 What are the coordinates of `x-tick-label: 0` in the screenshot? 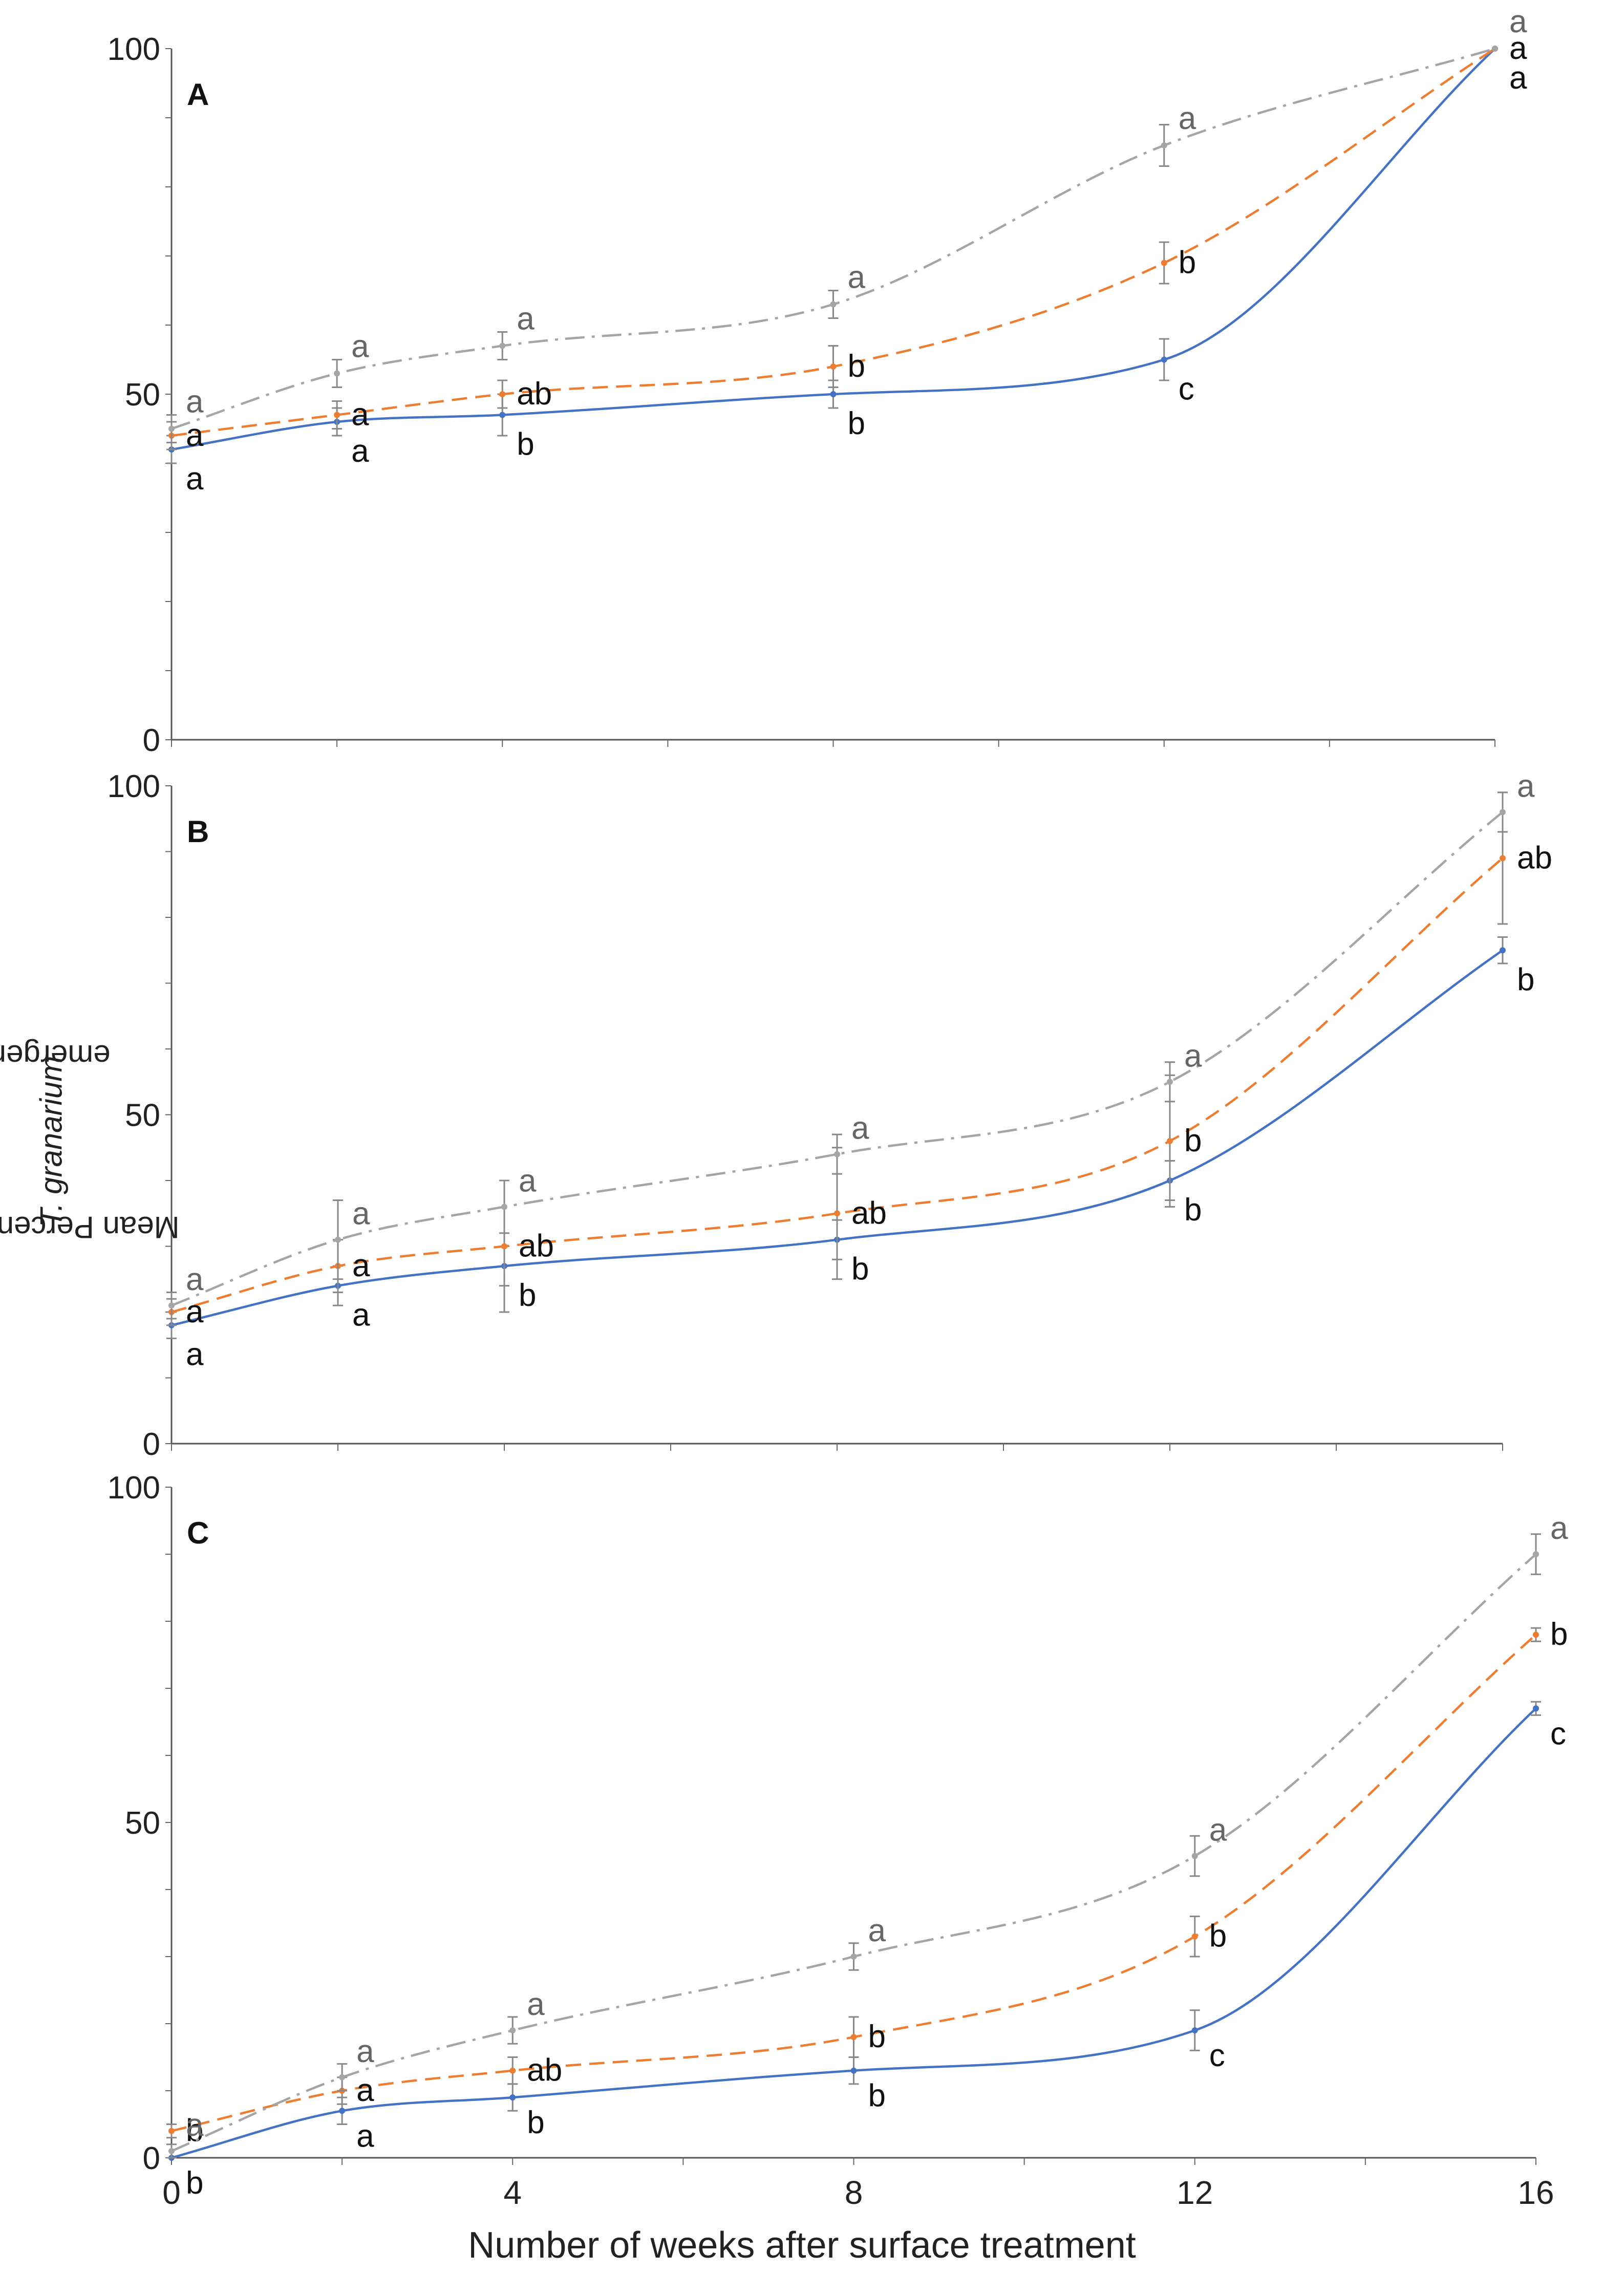 It's located at (171, 2192).